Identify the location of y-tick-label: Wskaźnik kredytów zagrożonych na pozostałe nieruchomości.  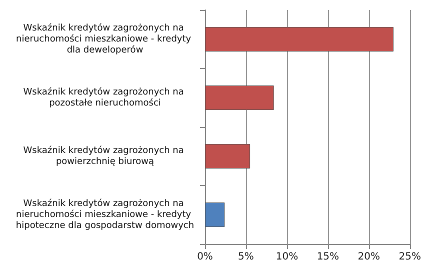
(105, 97).